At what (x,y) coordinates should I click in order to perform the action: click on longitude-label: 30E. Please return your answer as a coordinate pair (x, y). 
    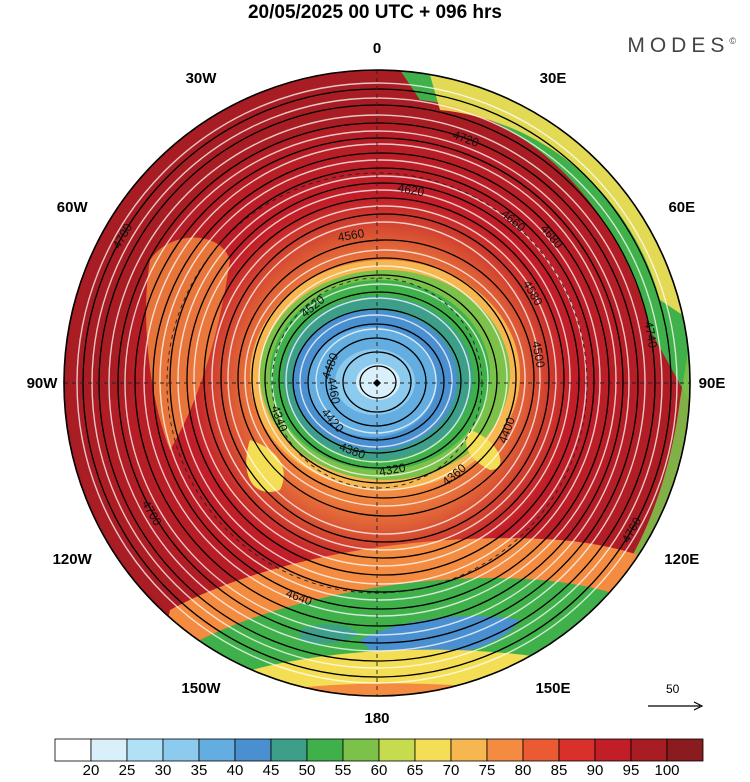
    Looking at the image, I should click on (553, 78).